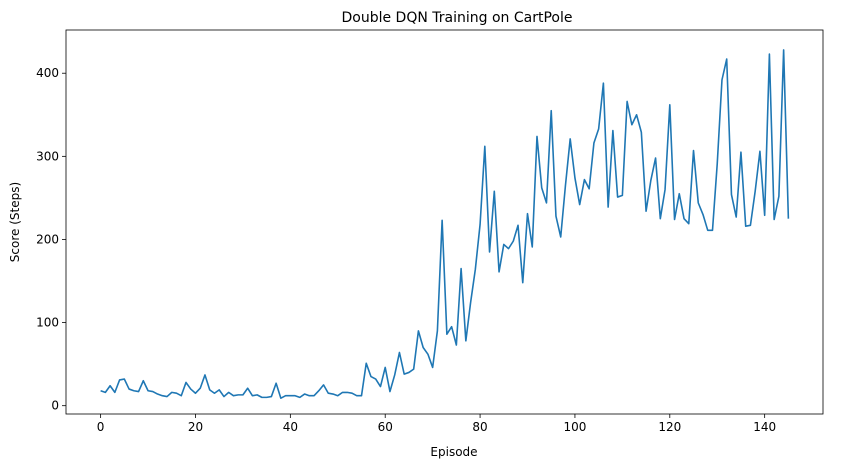 This screenshot has width=850, height=468. Describe the element at coordinates (385, 427) in the screenshot. I see `x-tick-label: 60` at that location.